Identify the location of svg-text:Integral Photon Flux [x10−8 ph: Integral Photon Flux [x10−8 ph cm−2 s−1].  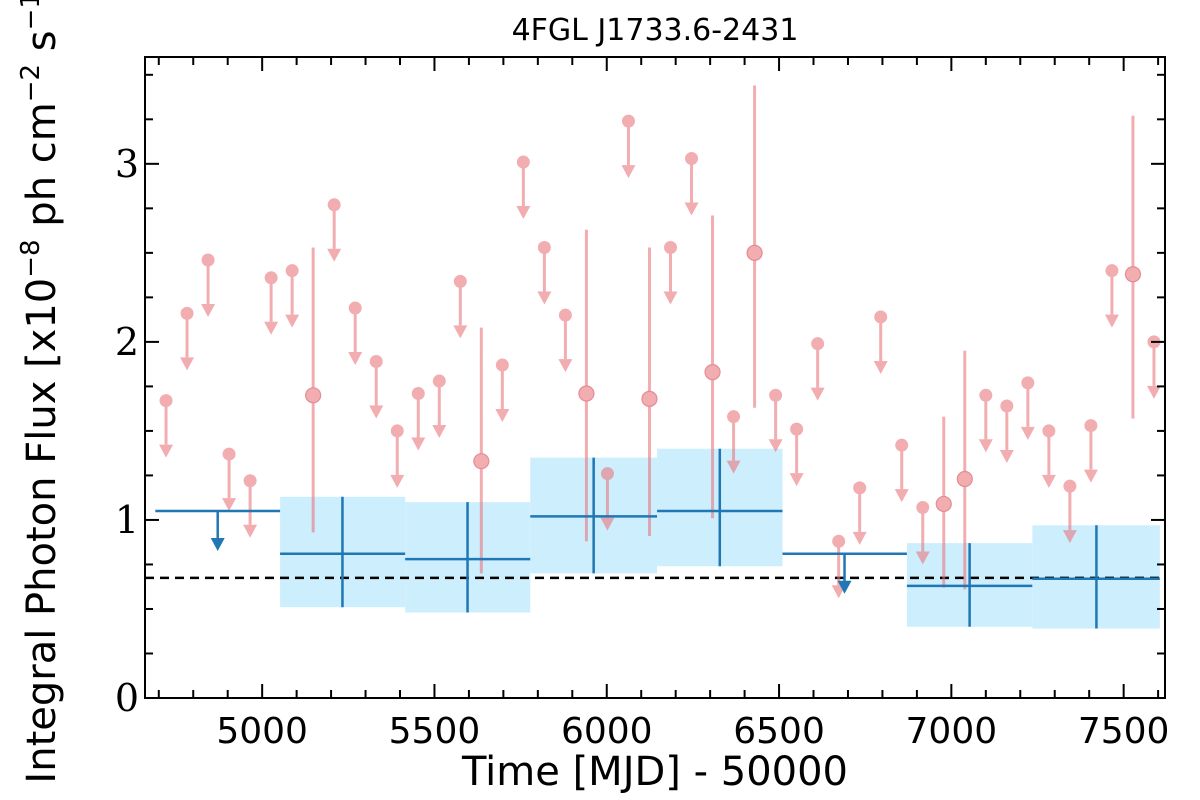
(40, 392).